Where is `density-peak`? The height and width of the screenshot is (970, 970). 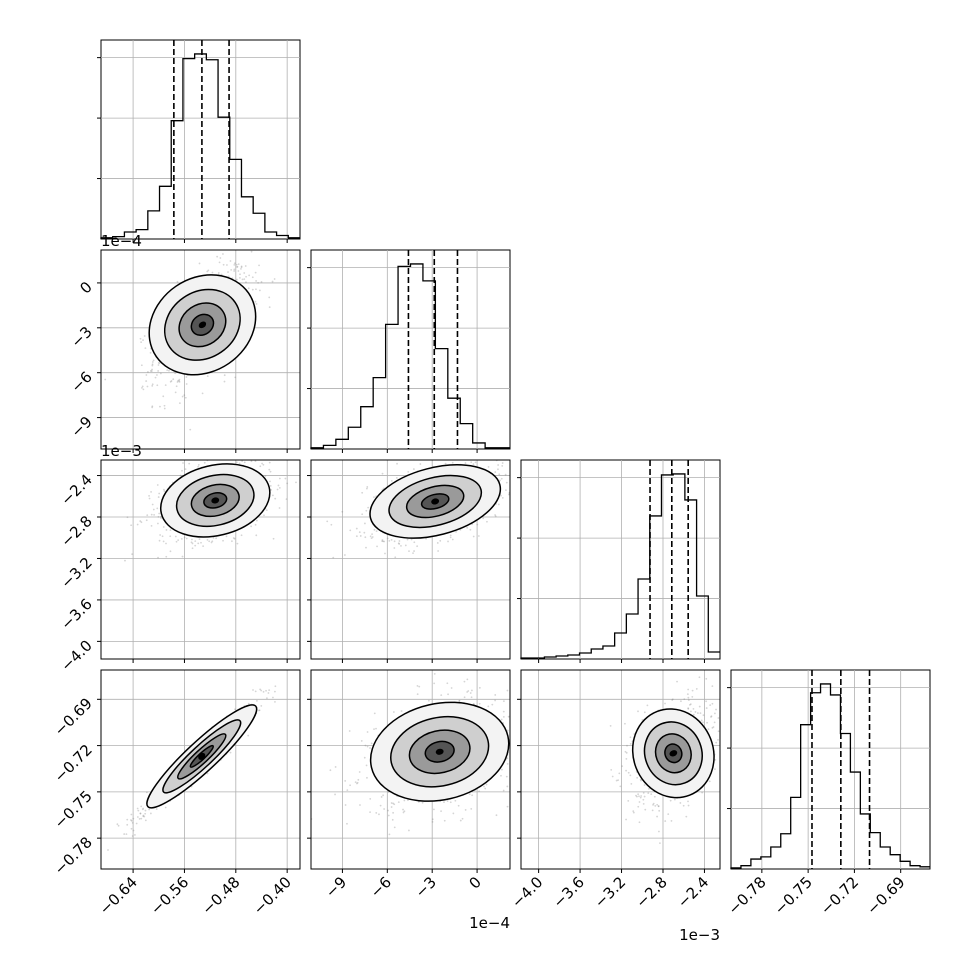
density-peak is located at coordinates (202, 756).